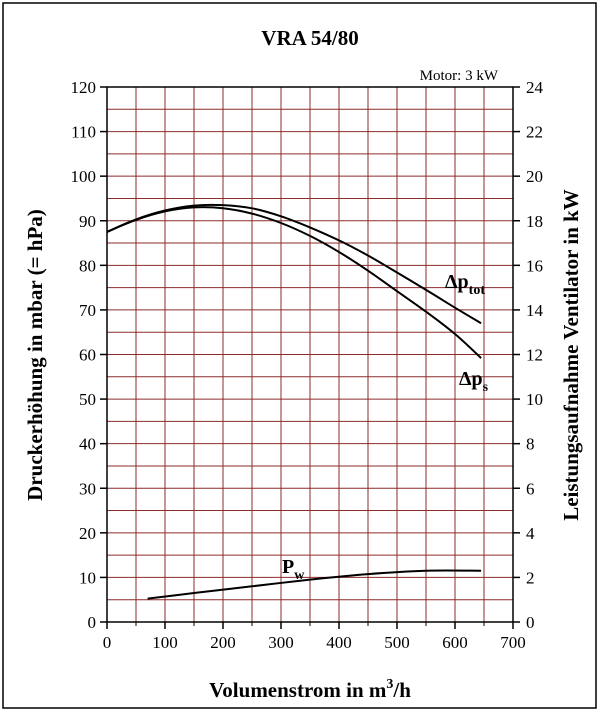  Describe the element at coordinates (84, 176) in the screenshot. I see `y-left-tick-label: 100` at that location.